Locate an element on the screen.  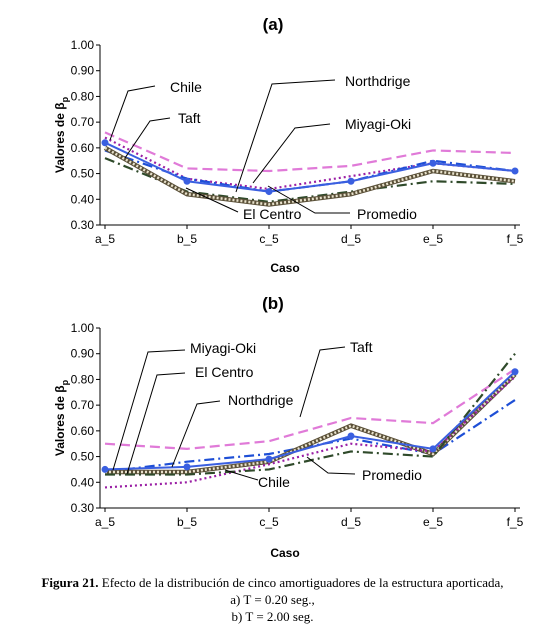
series-chile is located at coordinates (310, 414).